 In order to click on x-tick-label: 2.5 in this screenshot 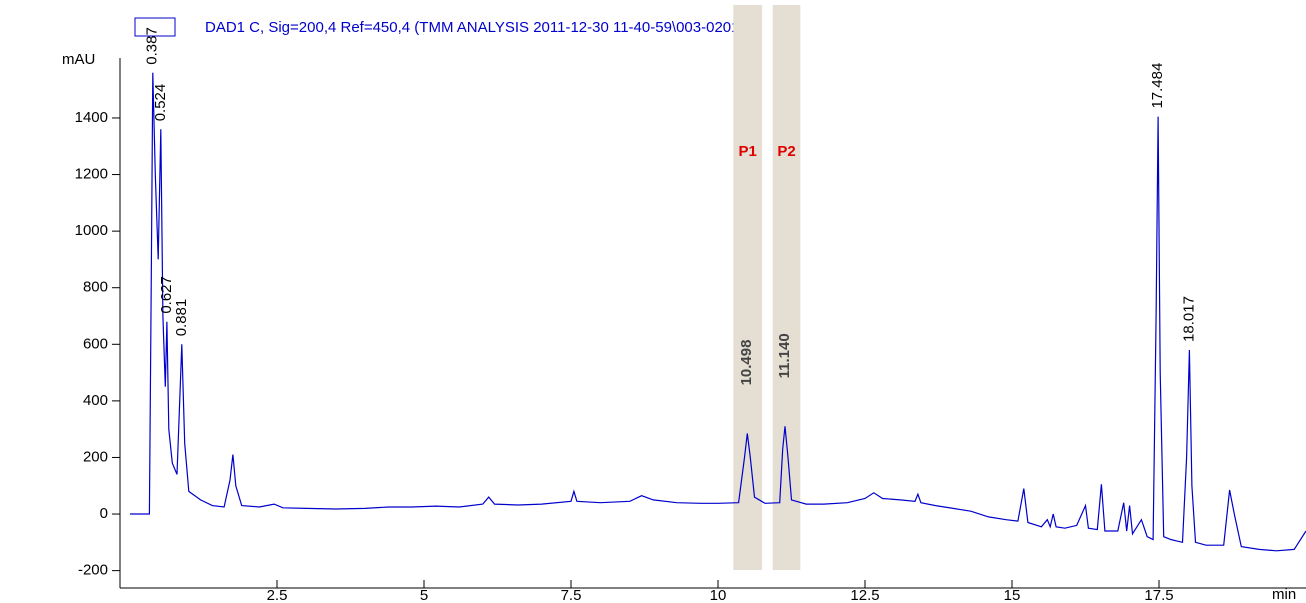, I will do `click(277, 595)`.